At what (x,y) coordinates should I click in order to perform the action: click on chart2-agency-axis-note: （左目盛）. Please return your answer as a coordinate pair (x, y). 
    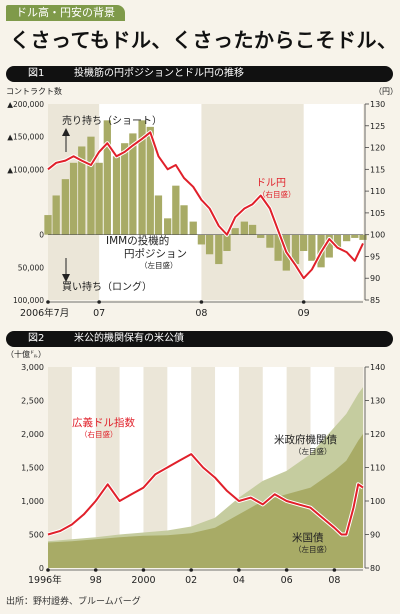
    Looking at the image, I should click on (313, 451).